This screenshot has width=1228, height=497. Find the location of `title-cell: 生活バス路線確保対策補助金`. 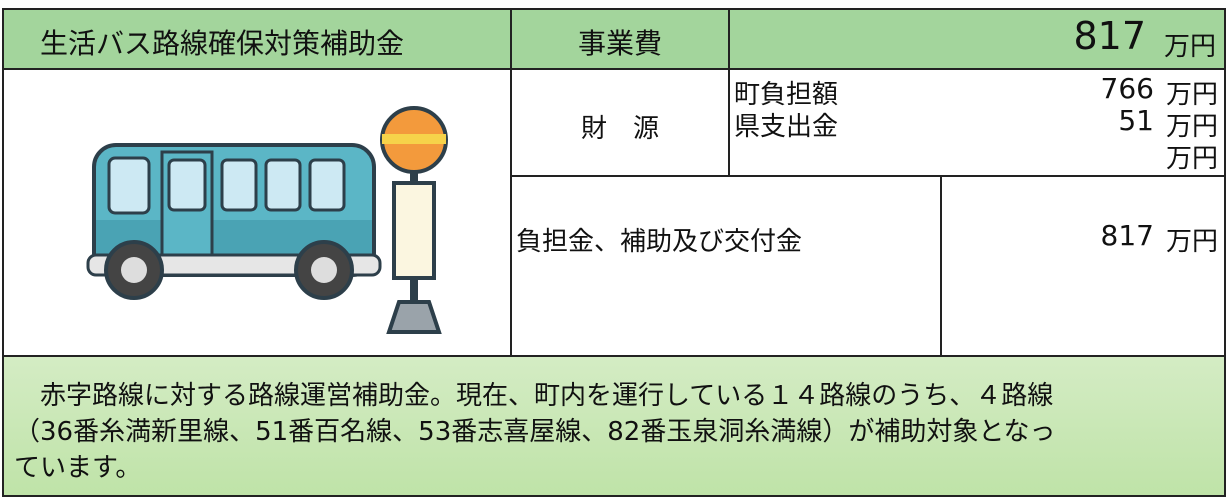

title-cell: 生活バス路線確保対策補助金 is located at coordinates (257, 39).